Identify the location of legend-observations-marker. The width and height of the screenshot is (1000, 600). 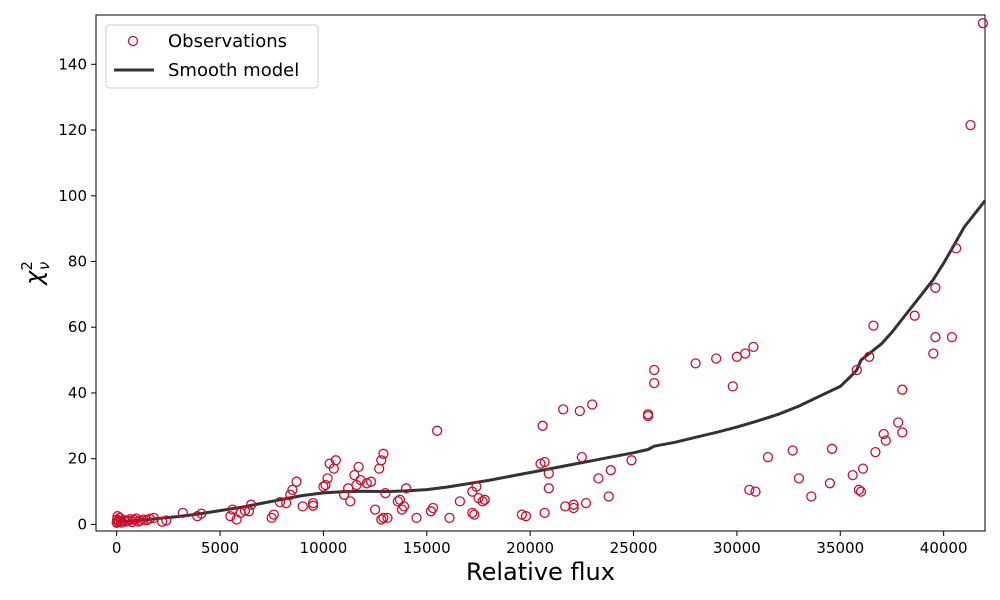
(133, 41).